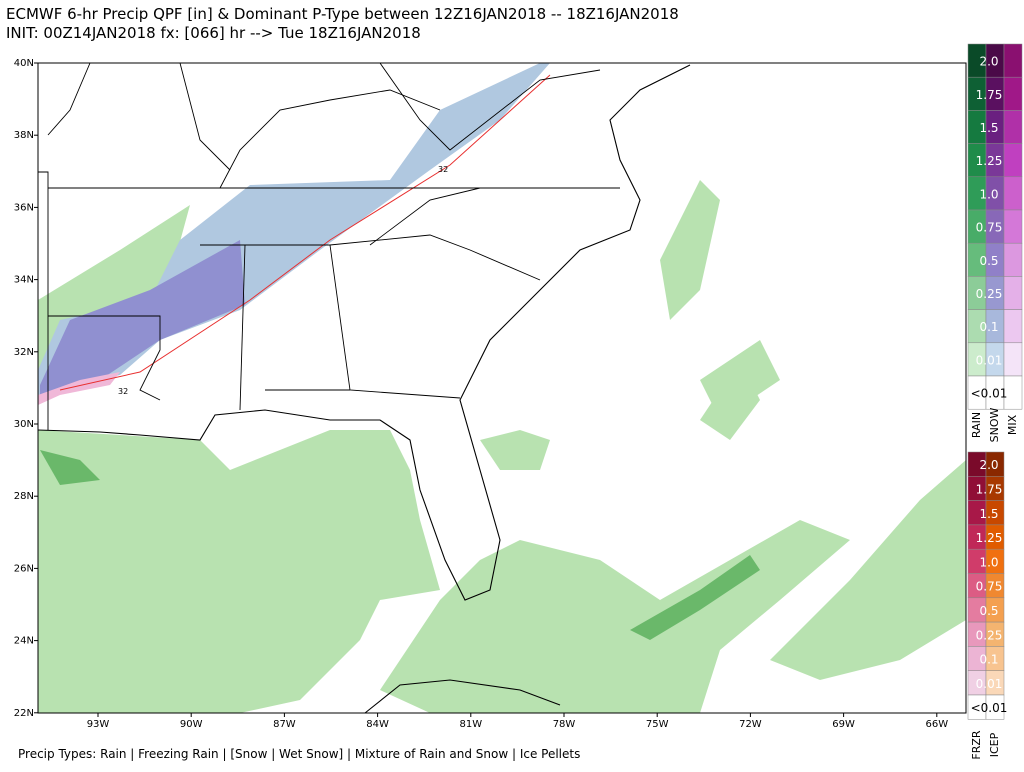 This screenshot has height=772, width=1024. Describe the element at coordinates (377, 724) in the screenshot. I see `lon-label: 84W` at that location.